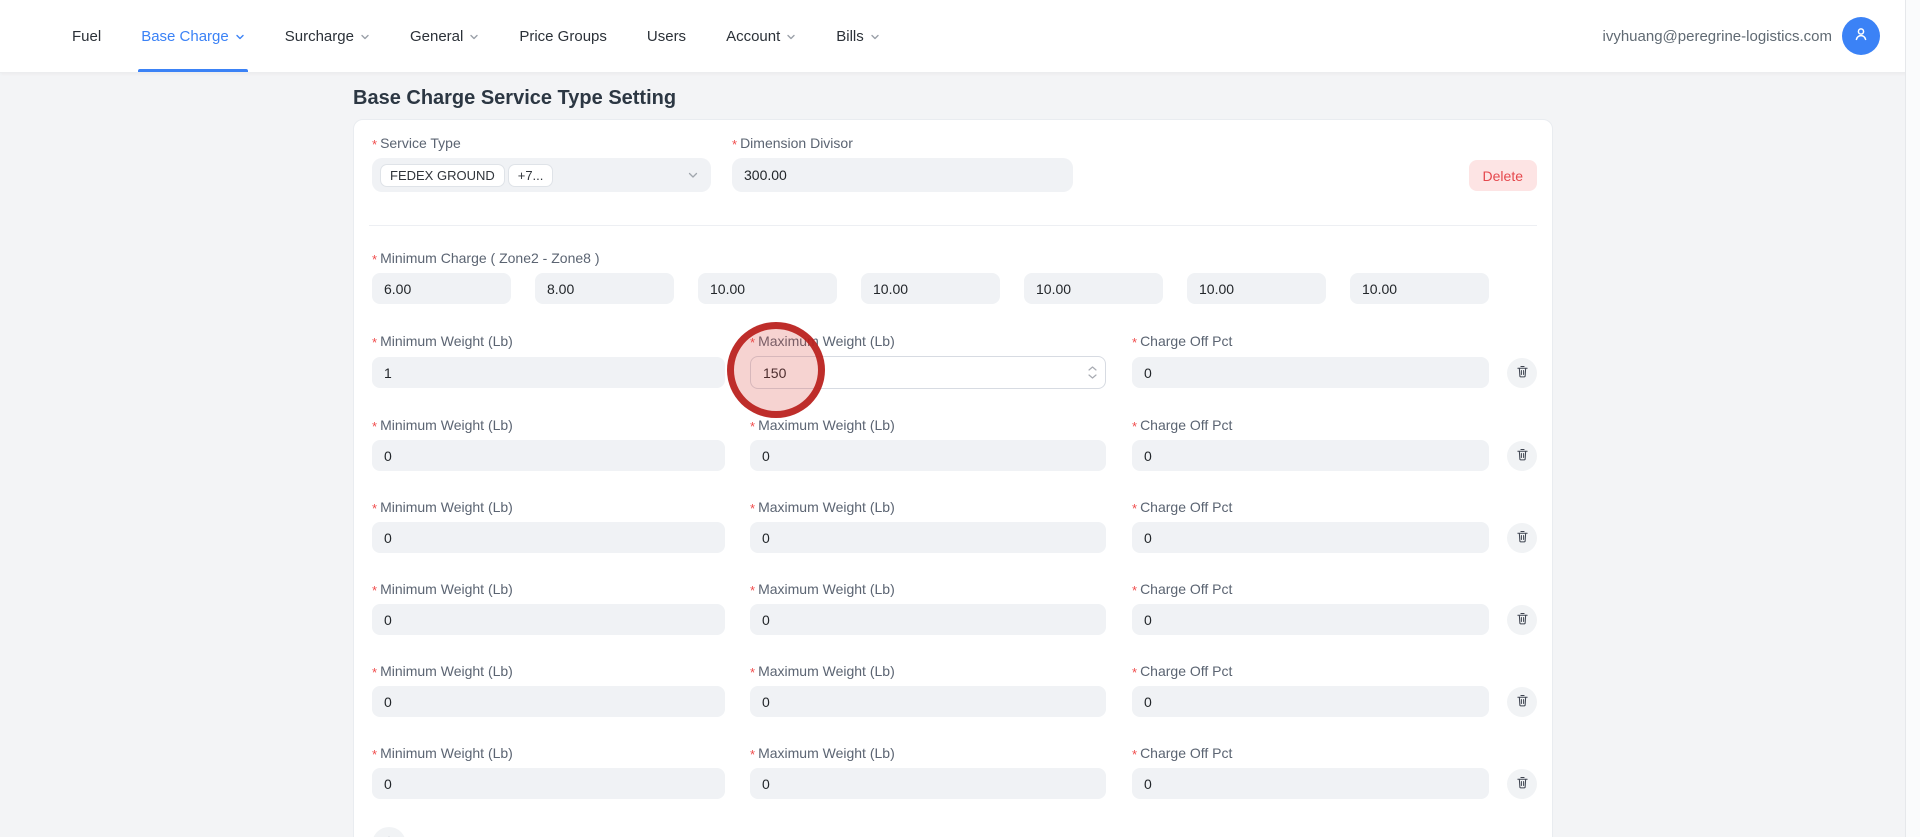  Describe the element at coordinates (1092, 368) in the screenshot. I see `chevron-up-icon` at that location.